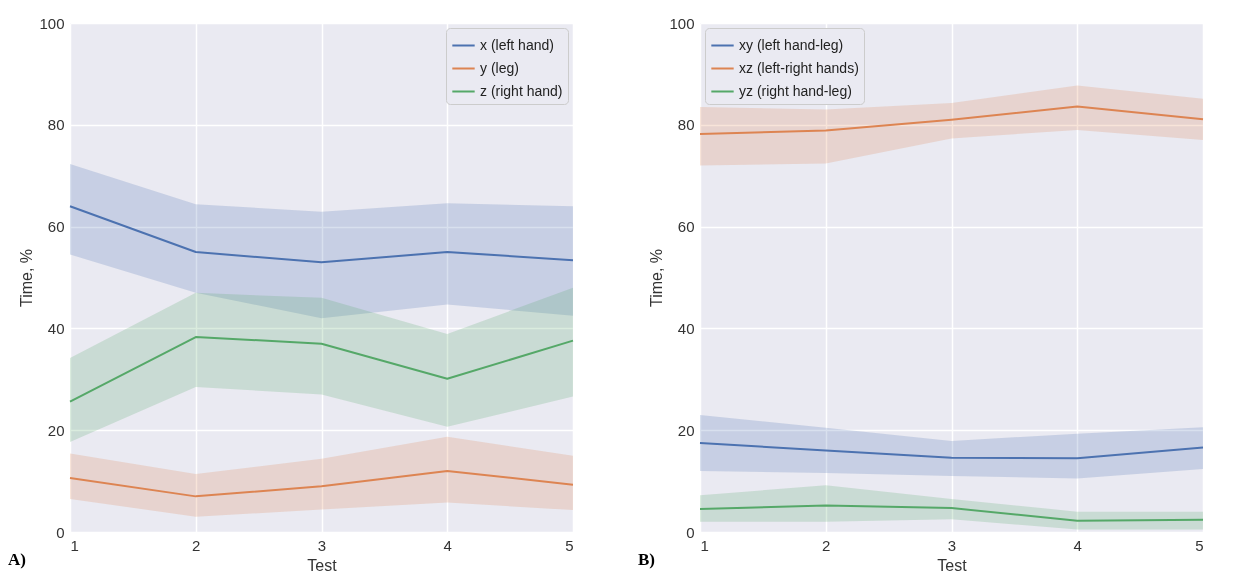 The height and width of the screenshot is (584, 1233). I want to click on text: B), so click(646, 560).